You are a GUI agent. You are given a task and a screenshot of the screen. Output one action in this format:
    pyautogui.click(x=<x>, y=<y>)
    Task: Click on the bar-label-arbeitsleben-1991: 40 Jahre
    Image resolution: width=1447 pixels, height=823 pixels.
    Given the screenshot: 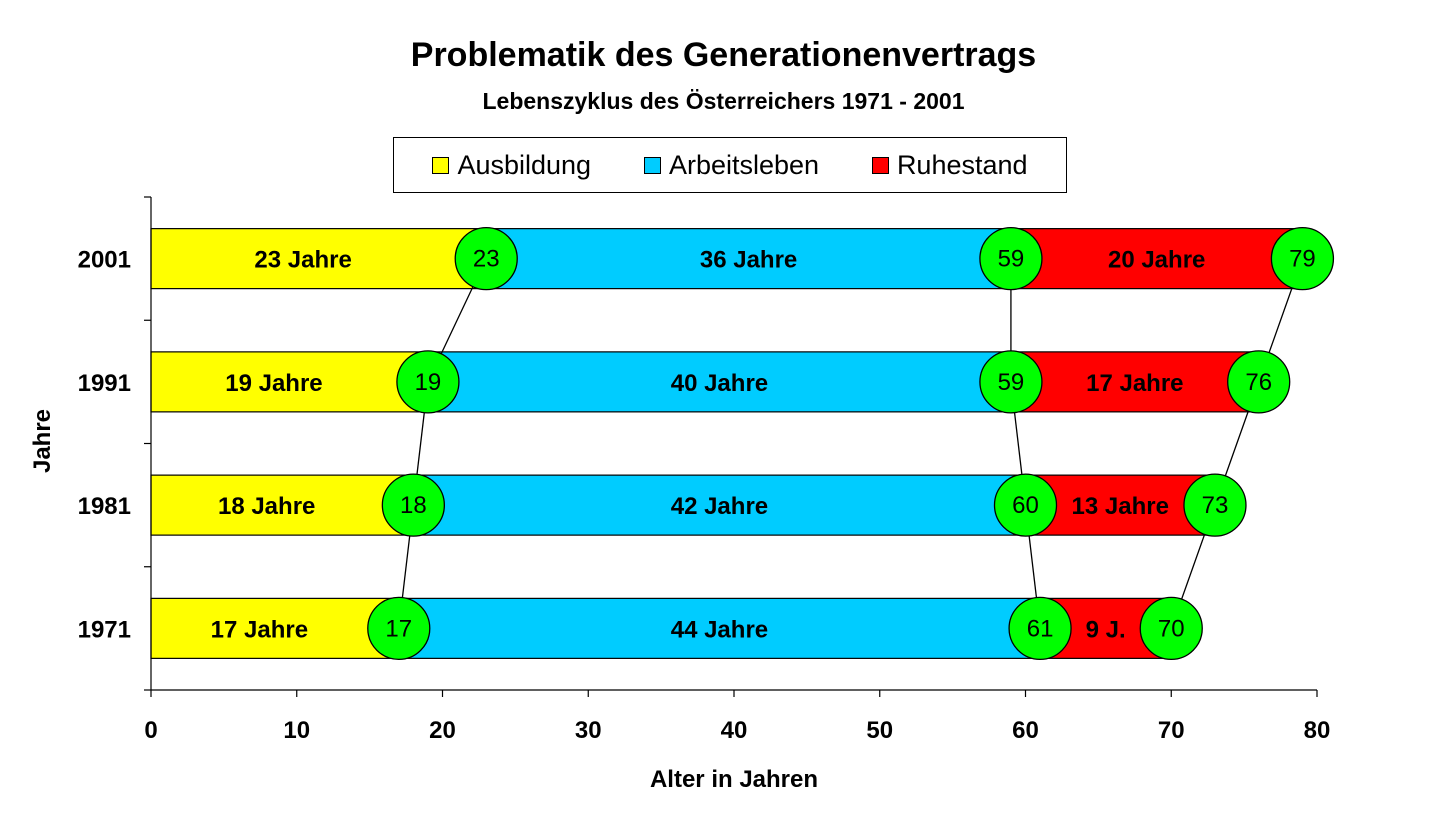 What is the action you would take?
    pyautogui.click(x=719, y=383)
    